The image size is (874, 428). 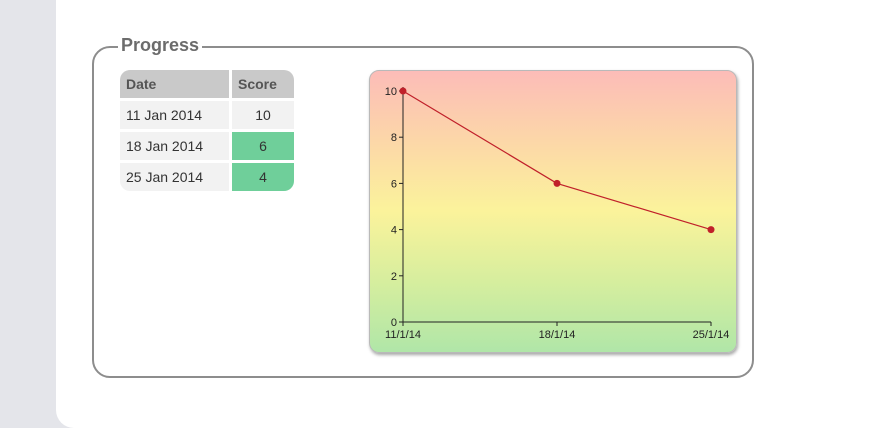 I want to click on table-header-row: Date Score, so click(x=207, y=84).